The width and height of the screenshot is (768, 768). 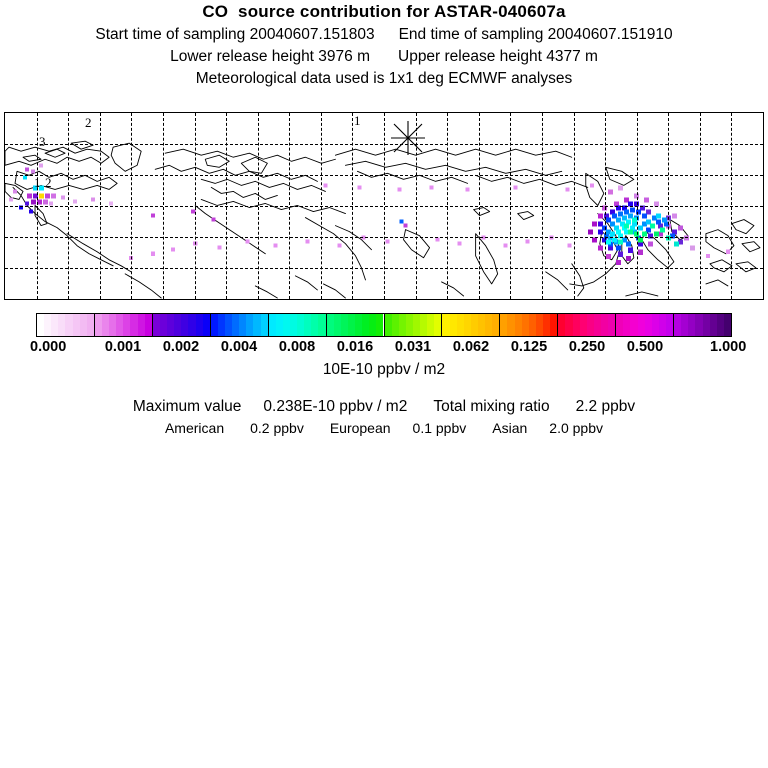 What do you see at coordinates (270, 56) in the screenshot?
I see `lower-release-height-label: Lower release height 3976 m` at bounding box center [270, 56].